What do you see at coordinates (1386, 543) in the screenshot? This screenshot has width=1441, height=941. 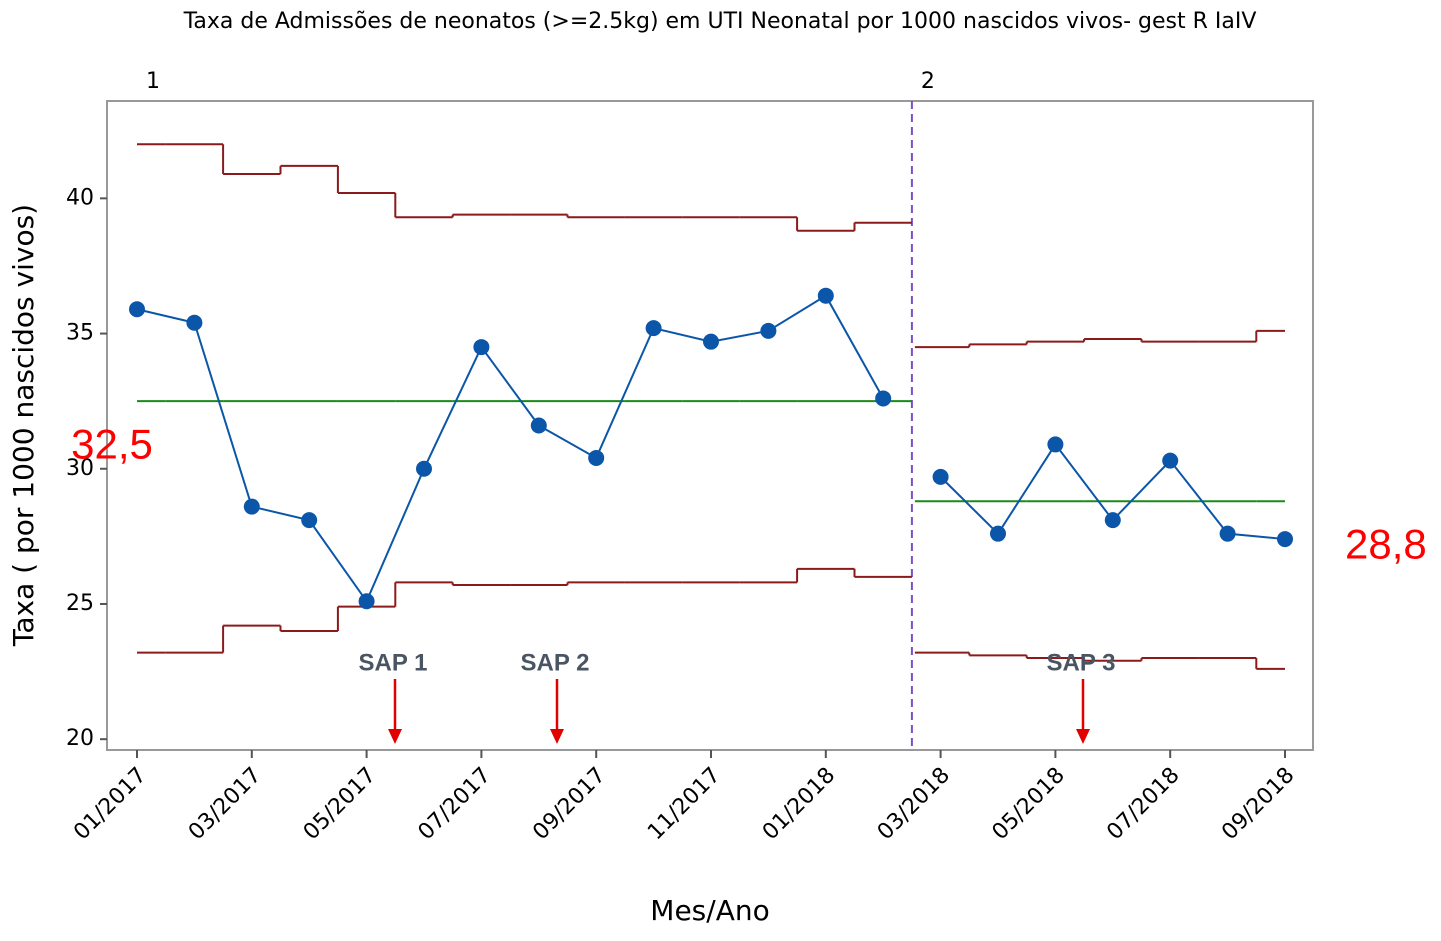 I see `center-label: 28,8` at bounding box center [1386, 543].